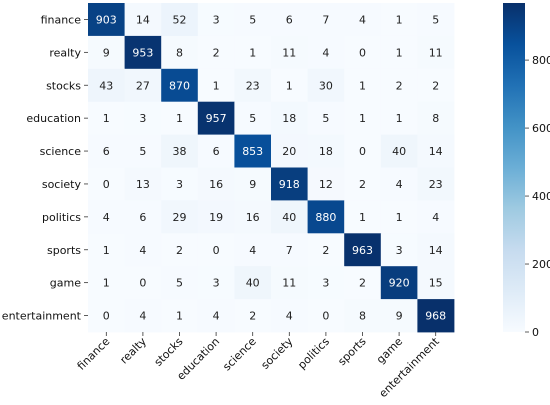 Image resolution: width=550 pixels, height=405 pixels. I want to click on cell-value-label: 12, so click(326, 184).